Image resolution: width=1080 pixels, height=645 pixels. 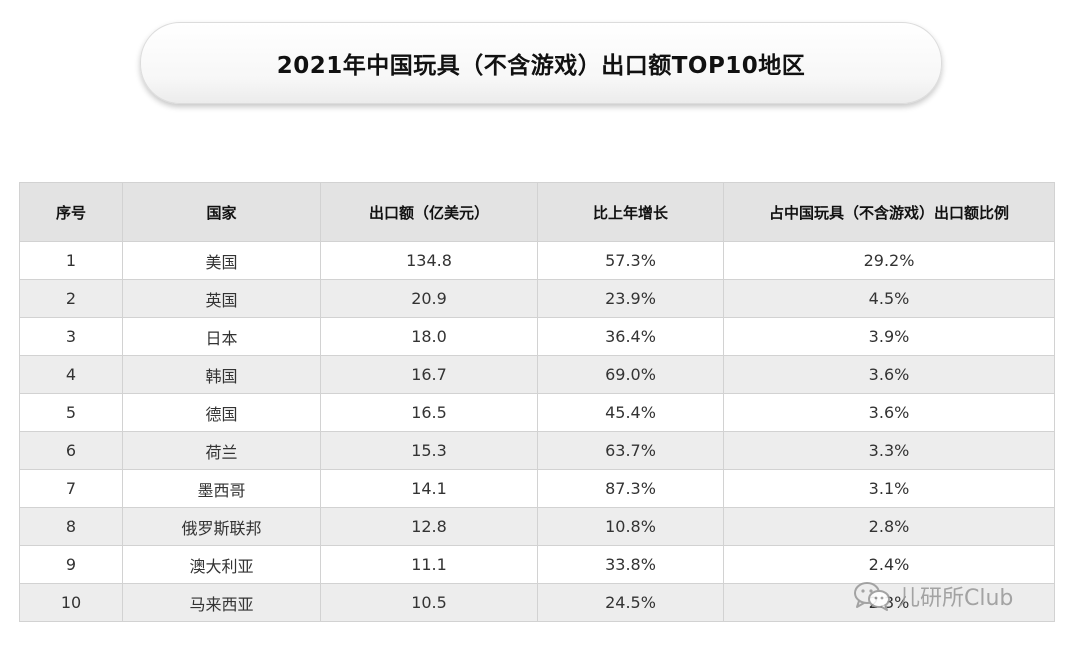 What do you see at coordinates (71, 526) in the screenshot?
I see `cell-rank: 8` at bounding box center [71, 526].